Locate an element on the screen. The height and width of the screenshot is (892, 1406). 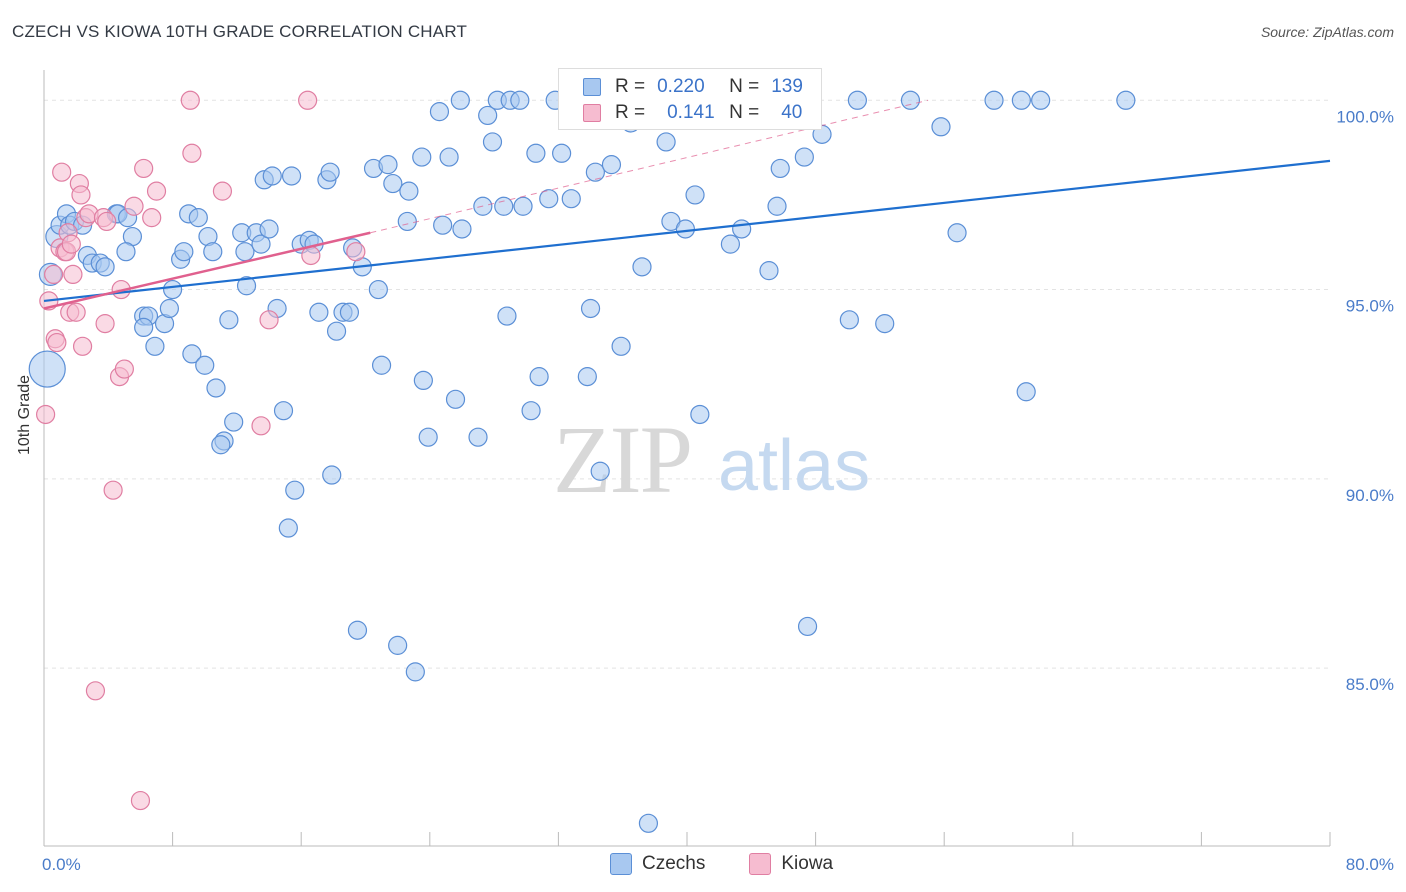
legend-r-value: 0.220 is located at coordinates (681, 86).